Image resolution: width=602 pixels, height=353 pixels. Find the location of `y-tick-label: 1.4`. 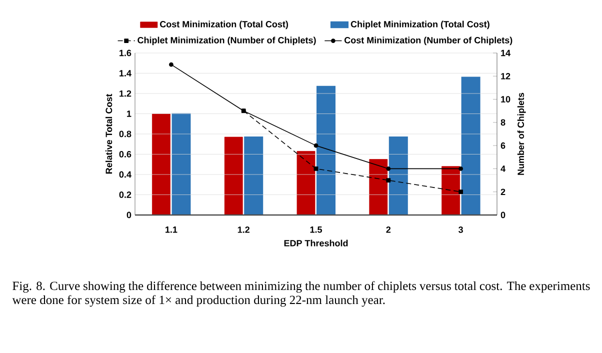

y-tick-label: 1.4 is located at coordinates (126, 73).